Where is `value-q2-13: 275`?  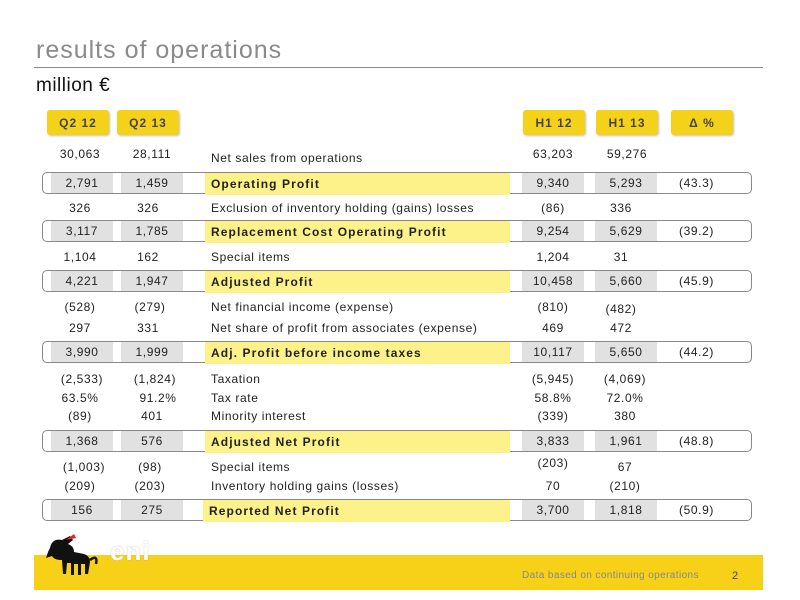 value-q2-13: 275 is located at coordinates (152, 510).